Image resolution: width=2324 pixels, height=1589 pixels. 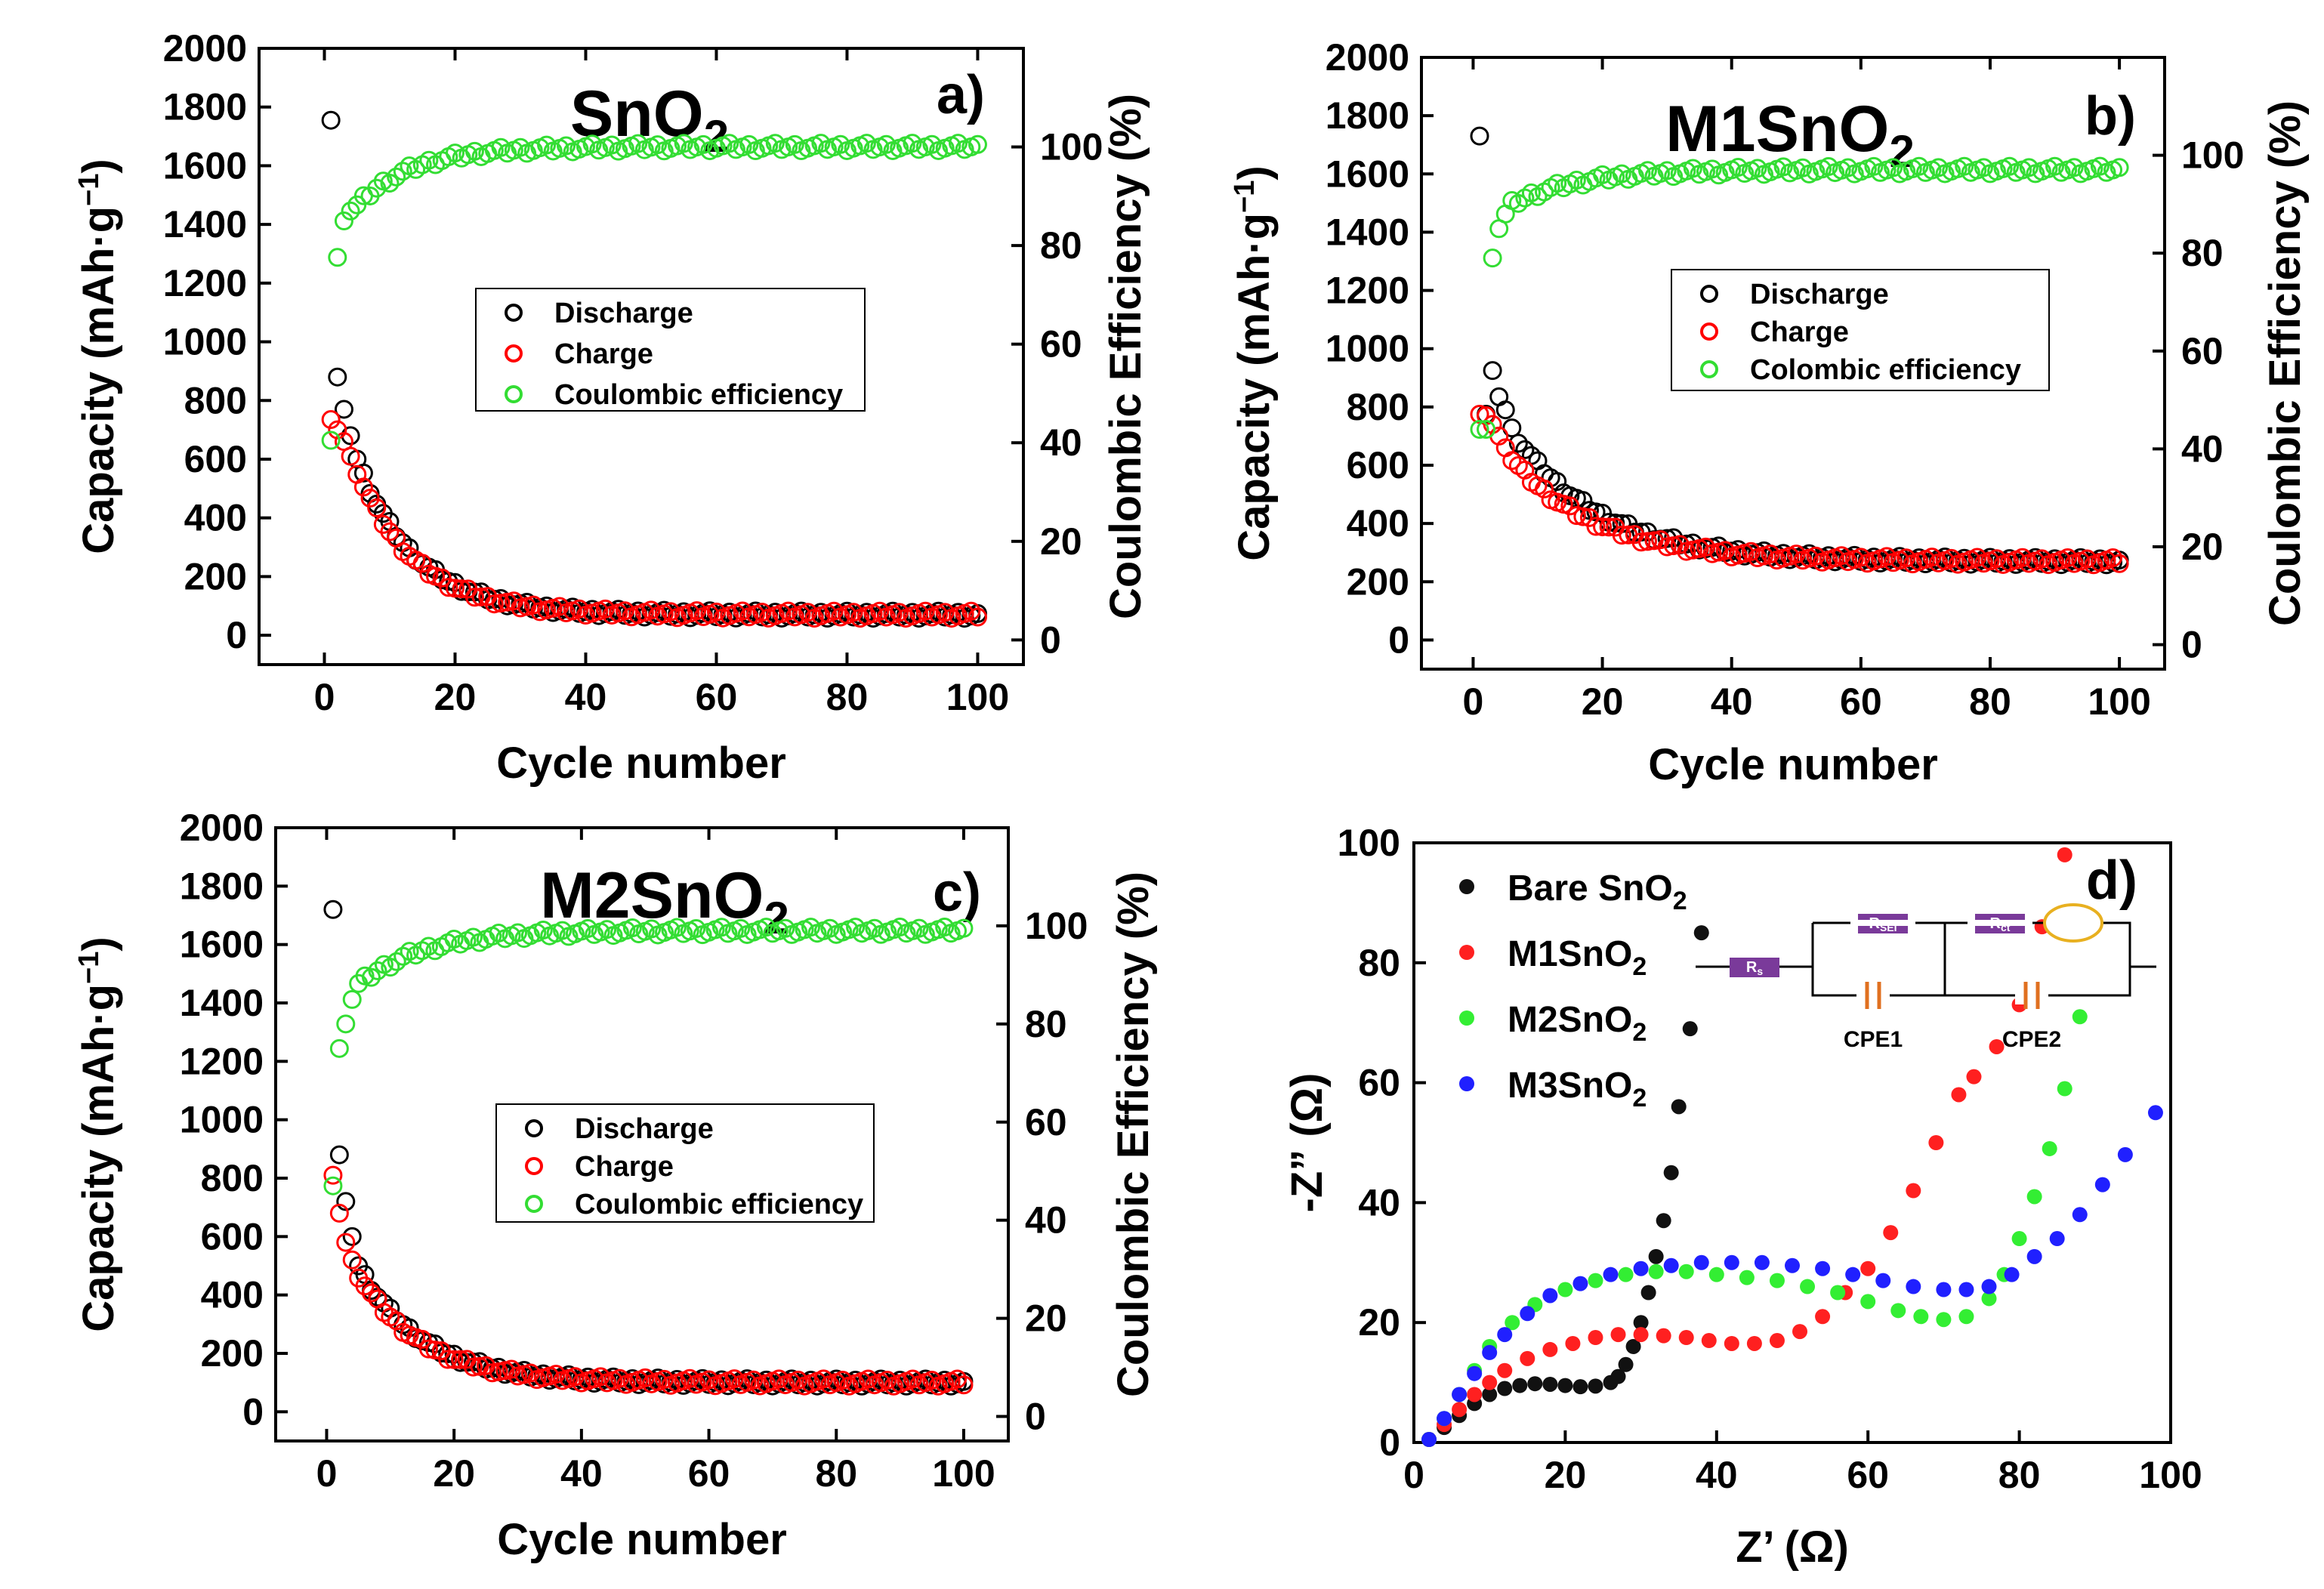 What do you see at coordinates (1254, 387) in the screenshot?
I see `y-axis-label-main: Capacity (mAh·g` at bounding box center [1254, 387].